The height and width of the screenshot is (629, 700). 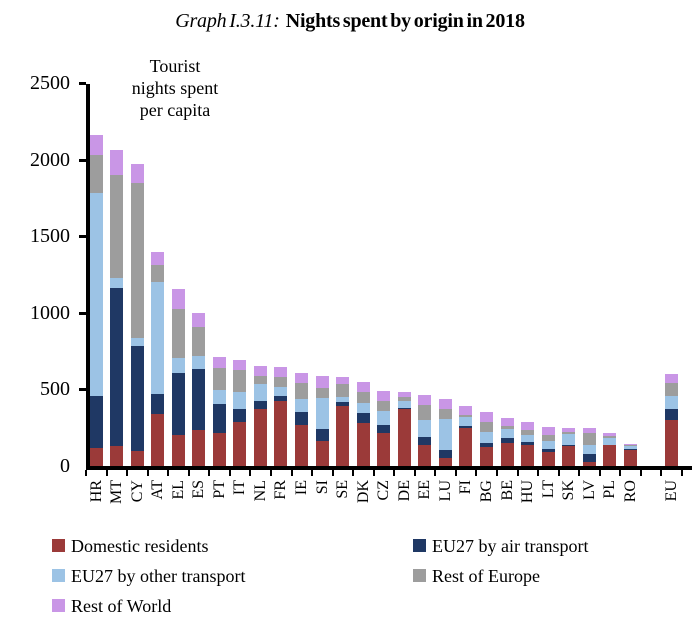 I want to click on x-category-label-cy: CY, so click(x=137, y=491).